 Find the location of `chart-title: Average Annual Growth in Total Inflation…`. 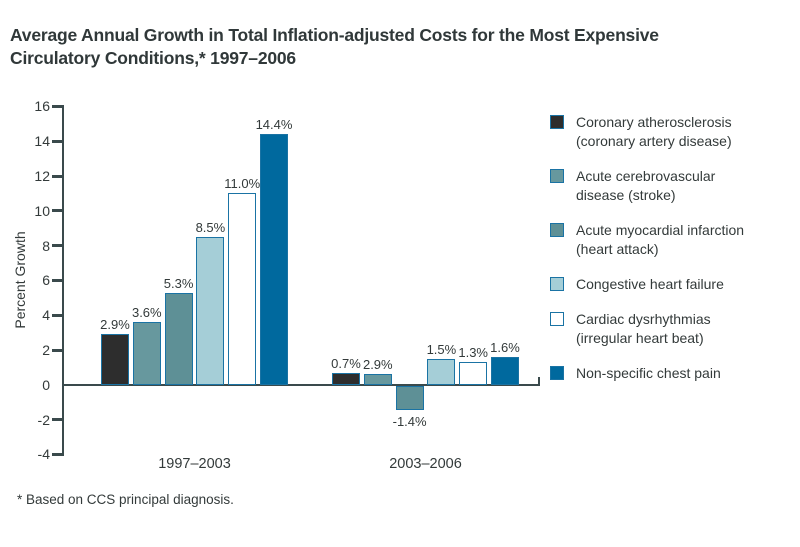

chart-title: Average Annual Growth in Total Inflation… is located at coordinates (400, 47).